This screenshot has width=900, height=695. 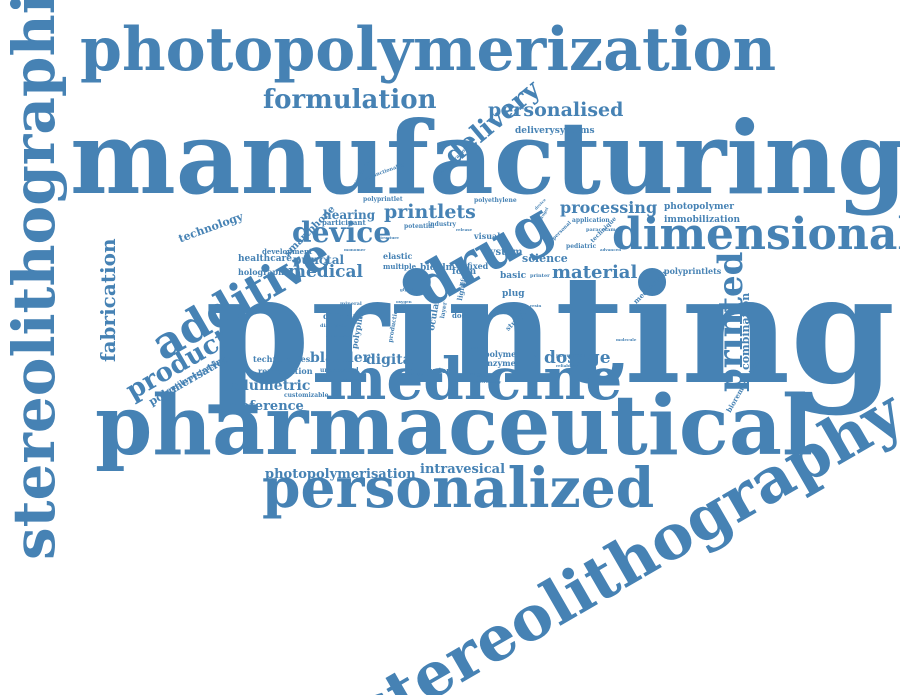 What do you see at coordinates (503, 252) in the screenshot?
I see `cloud-word: system` at bounding box center [503, 252].